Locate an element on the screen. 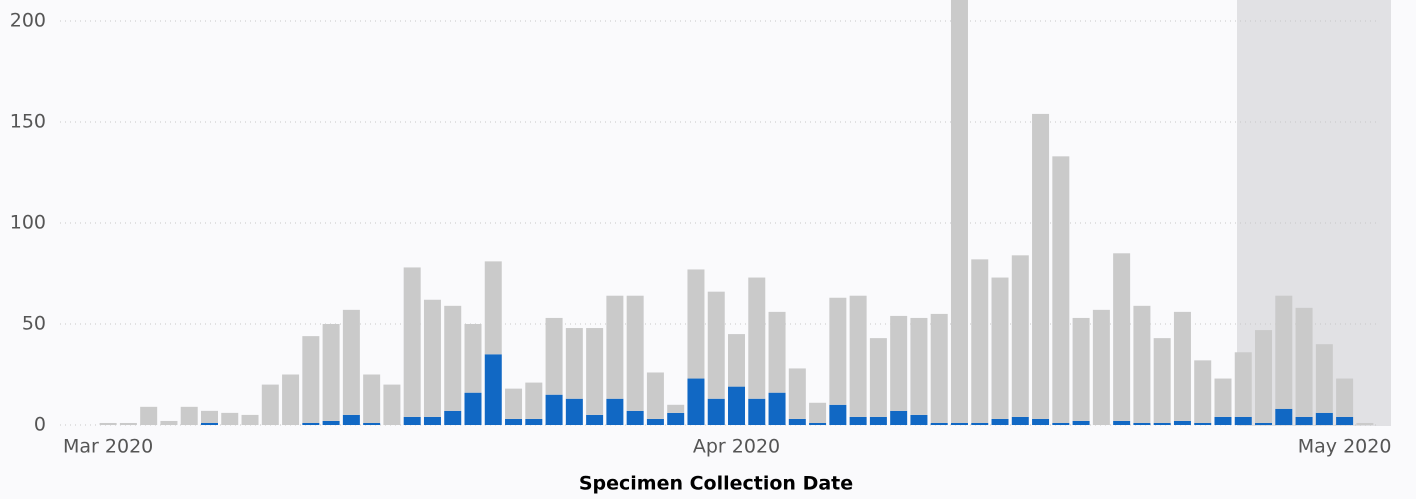 This screenshot has height=499, width=1416. x-axis-title: Specimen Collection Date is located at coordinates (716, 484).